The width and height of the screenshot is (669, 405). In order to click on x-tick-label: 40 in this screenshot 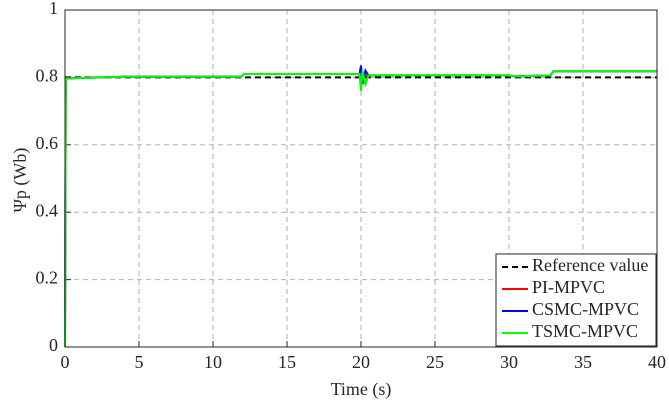, I will do `click(657, 362)`.